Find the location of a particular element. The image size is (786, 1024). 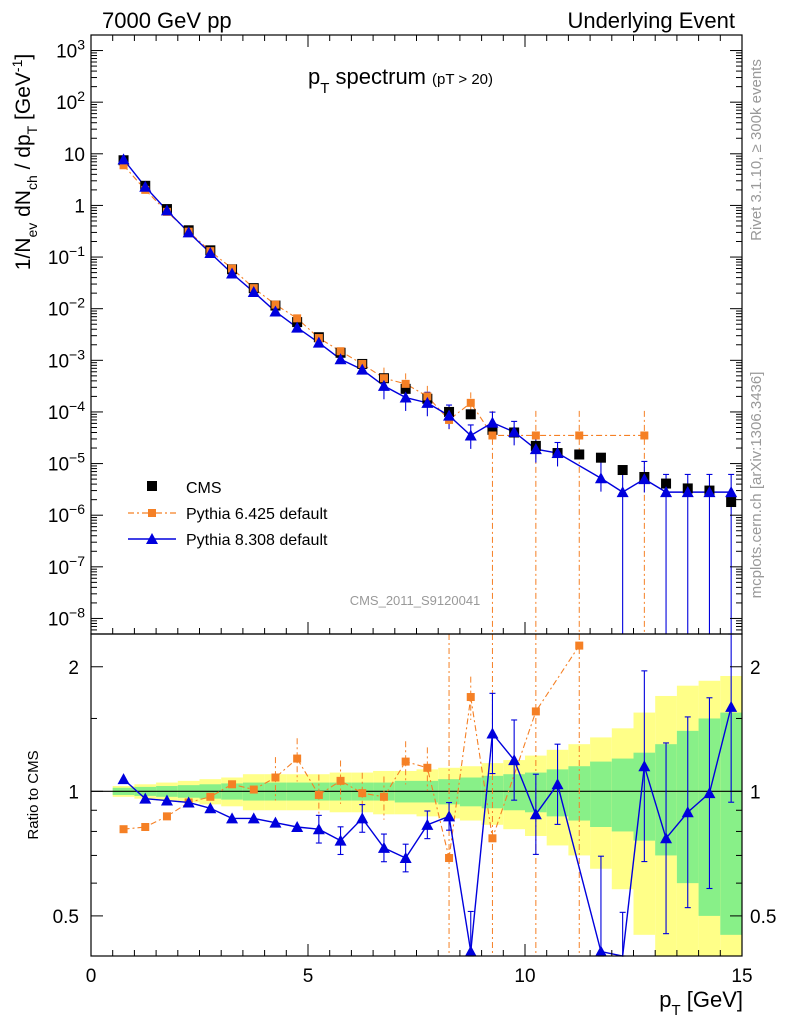

x-tick-label: 5 is located at coordinates (308, 976).